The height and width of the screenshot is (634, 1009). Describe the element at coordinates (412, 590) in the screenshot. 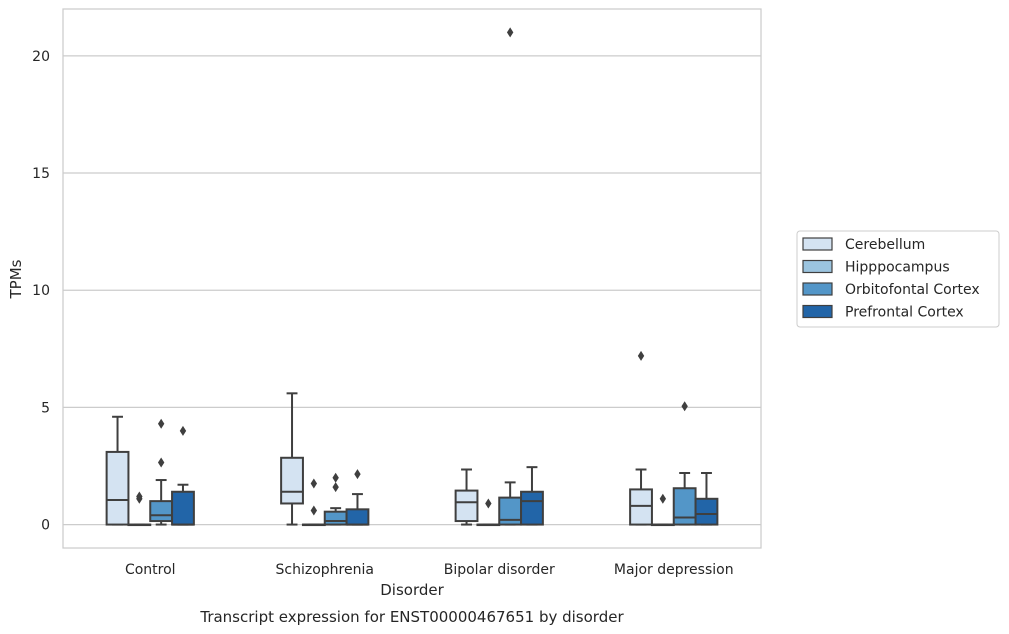

I see `x-axis-label: Disorder` at that location.